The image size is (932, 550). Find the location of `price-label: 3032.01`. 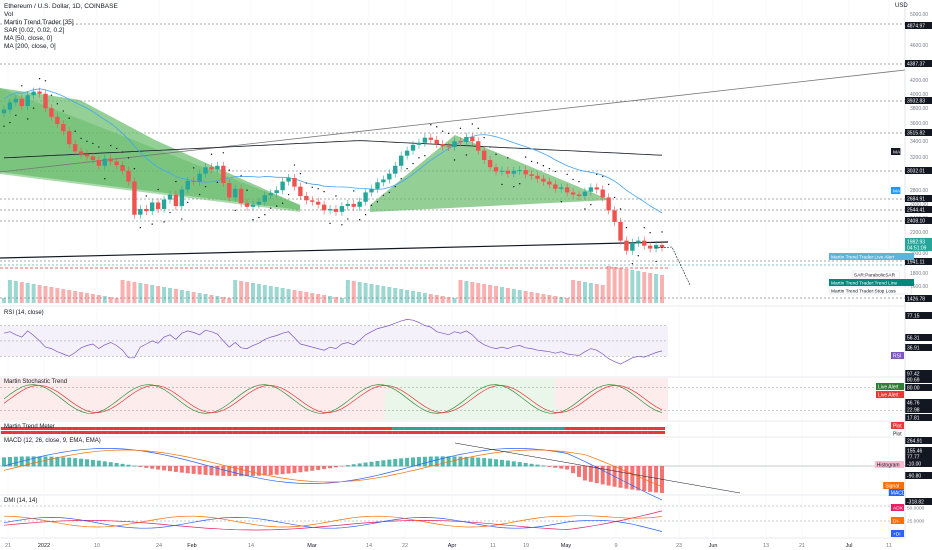

price-label: 3032.01 is located at coordinates (916, 172).